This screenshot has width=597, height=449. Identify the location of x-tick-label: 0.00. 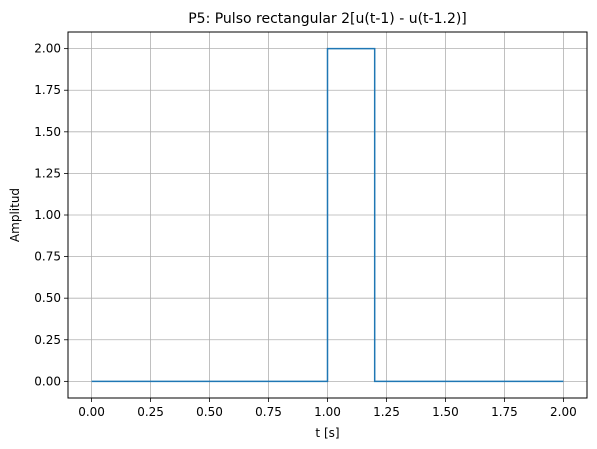
(91, 412).